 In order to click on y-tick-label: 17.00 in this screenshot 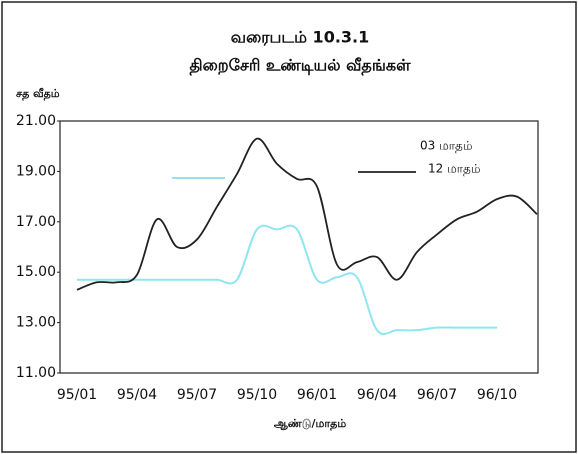, I will do `click(36, 222)`.